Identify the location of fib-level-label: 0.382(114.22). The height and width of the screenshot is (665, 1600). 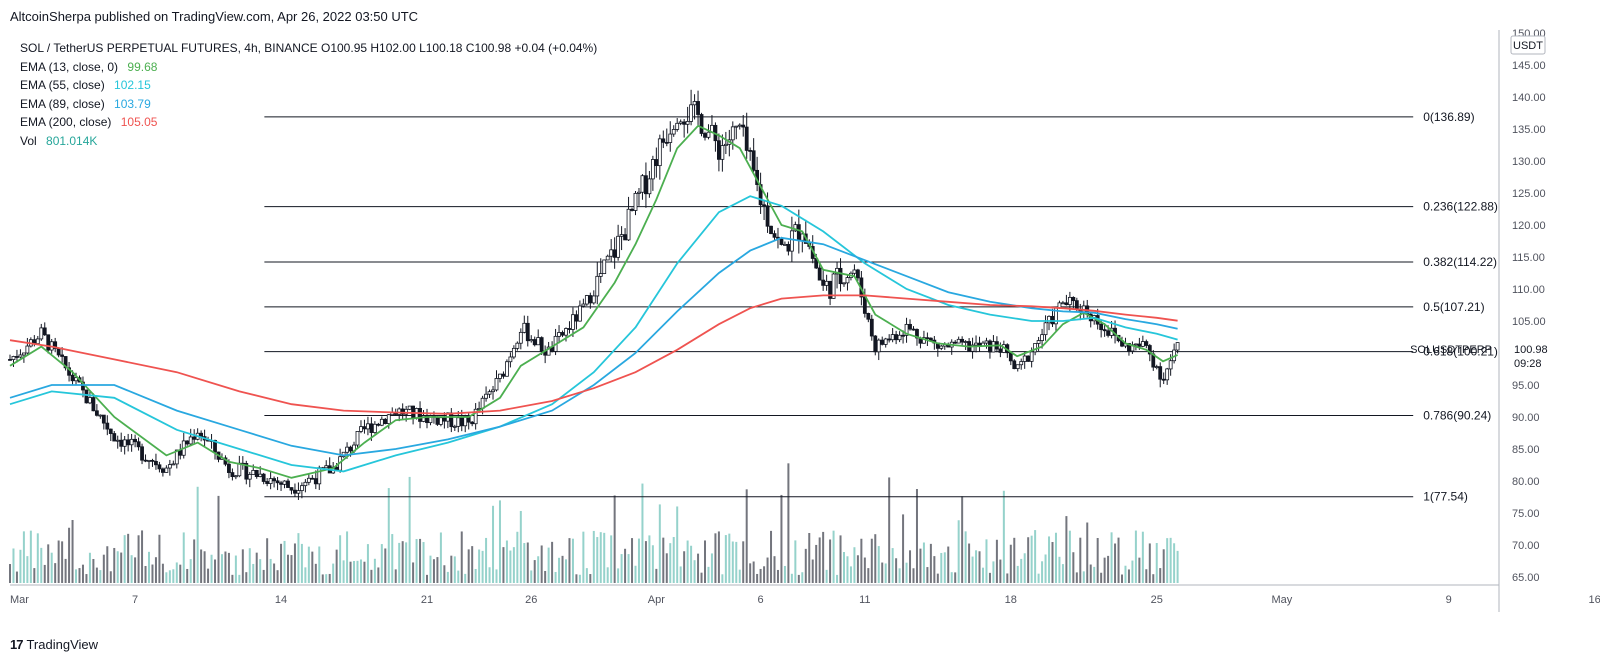
(1460, 262).